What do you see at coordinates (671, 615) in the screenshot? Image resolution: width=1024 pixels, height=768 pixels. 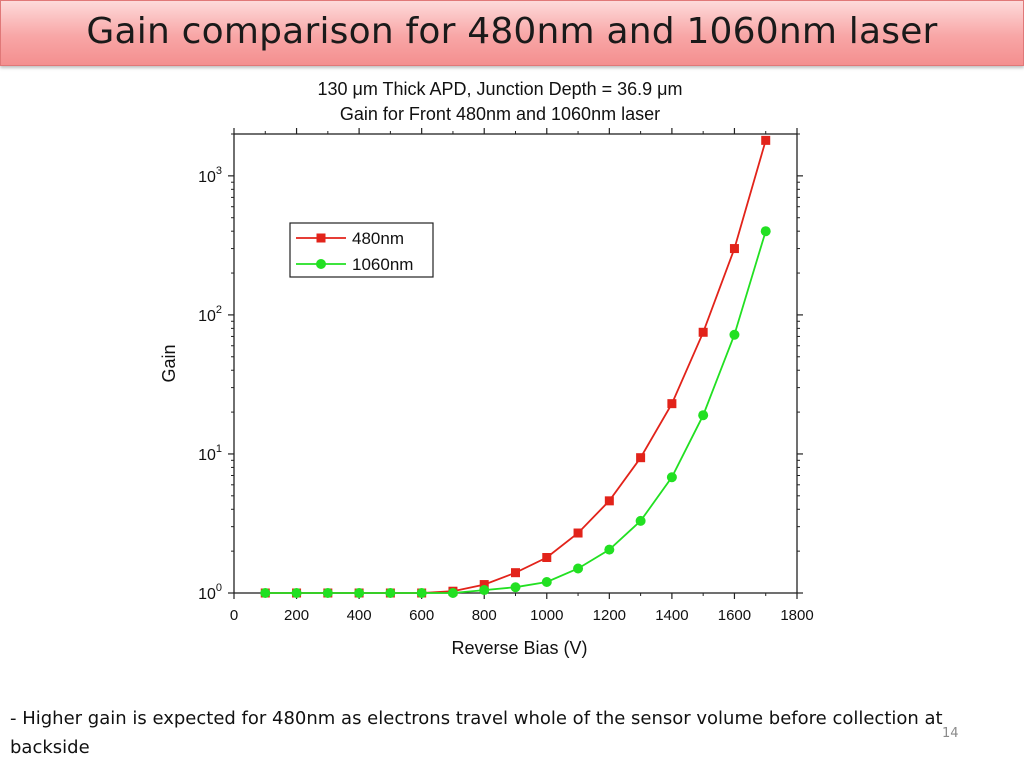 I see `x-tick-label: 1400` at bounding box center [671, 615].